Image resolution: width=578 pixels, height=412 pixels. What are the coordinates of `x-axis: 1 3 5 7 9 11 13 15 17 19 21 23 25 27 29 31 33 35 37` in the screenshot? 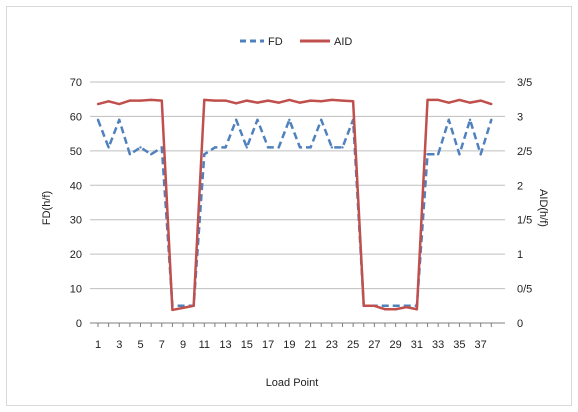 It's located at (297, 336).